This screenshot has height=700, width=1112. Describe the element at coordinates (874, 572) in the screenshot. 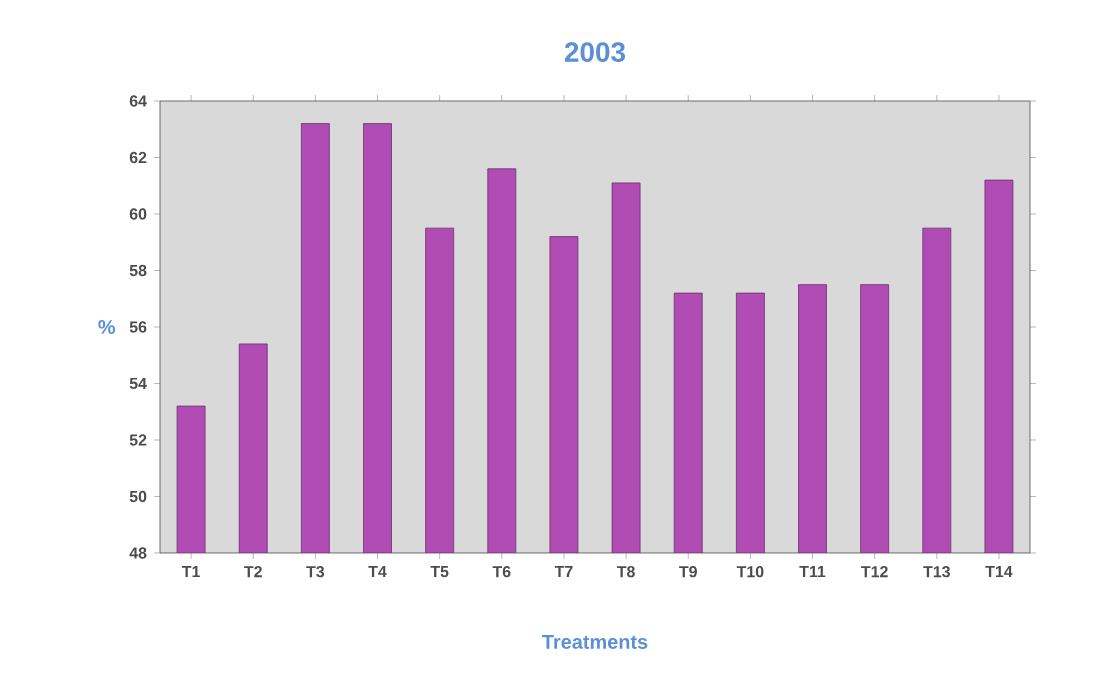

I see `x-tick-label: T12` at that location.